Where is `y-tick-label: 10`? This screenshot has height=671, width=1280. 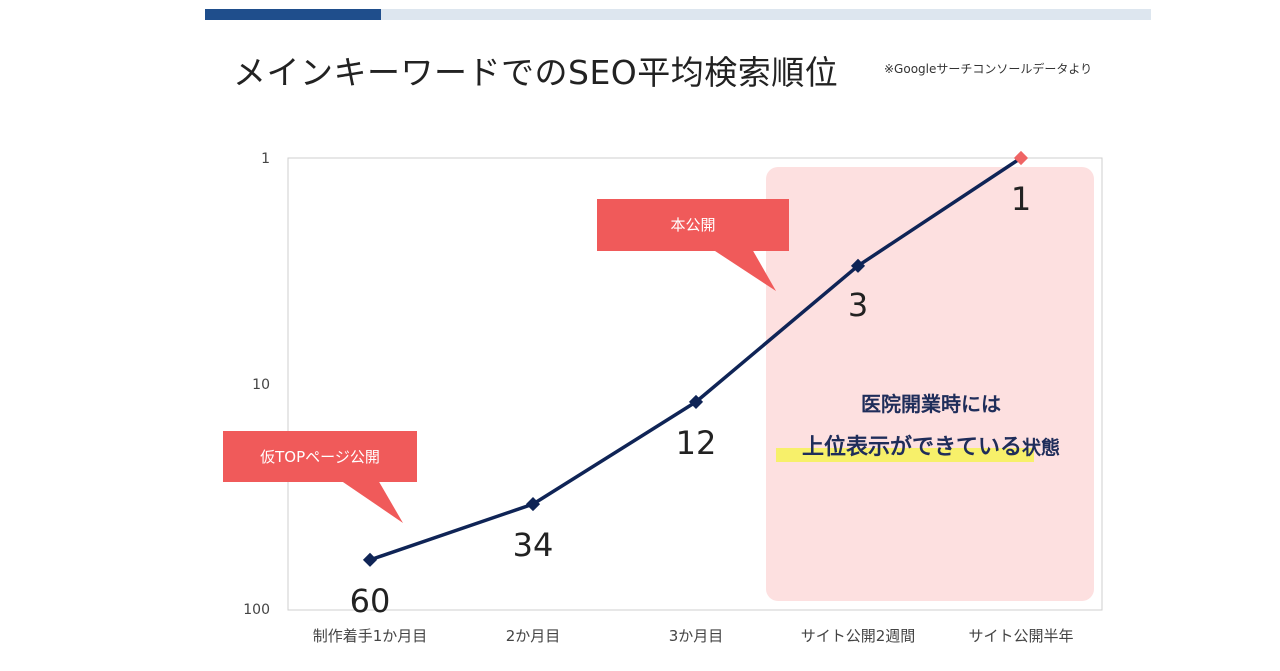
y-tick-label: 10 is located at coordinates (261, 385).